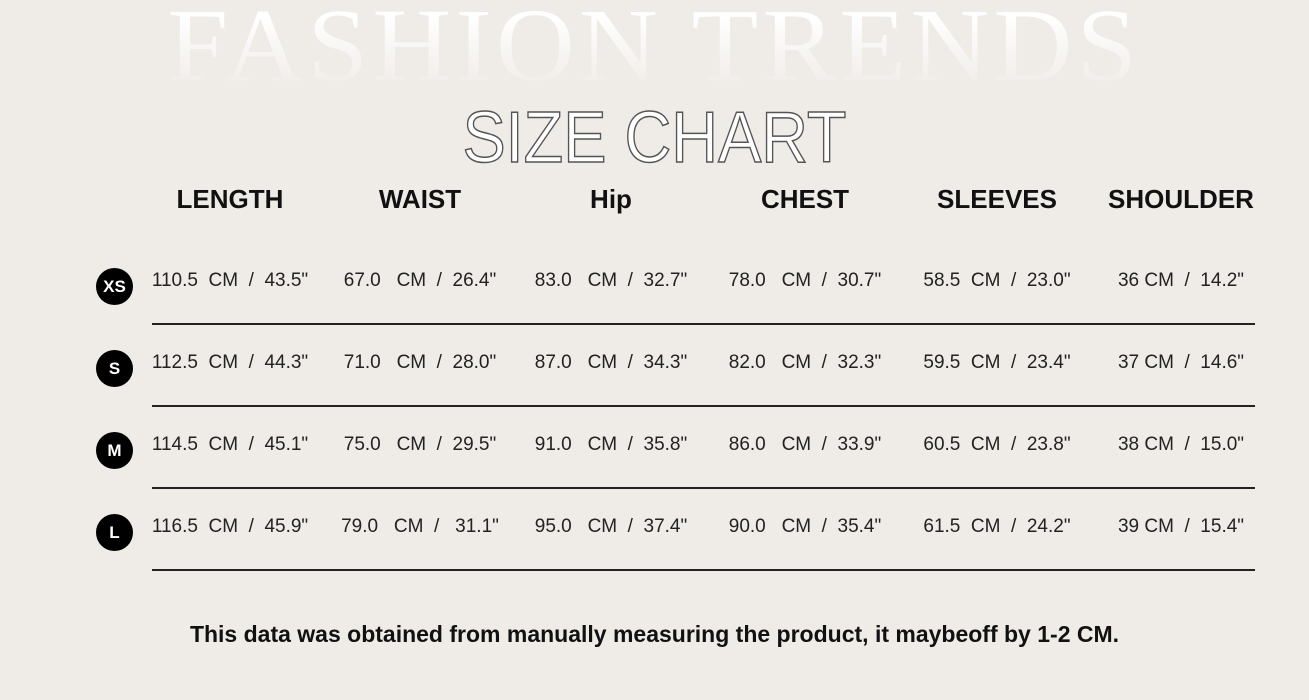  What do you see at coordinates (611, 362) in the screenshot?
I see `table-cell: 87.0 CM / 34.3"` at bounding box center [611, 362].